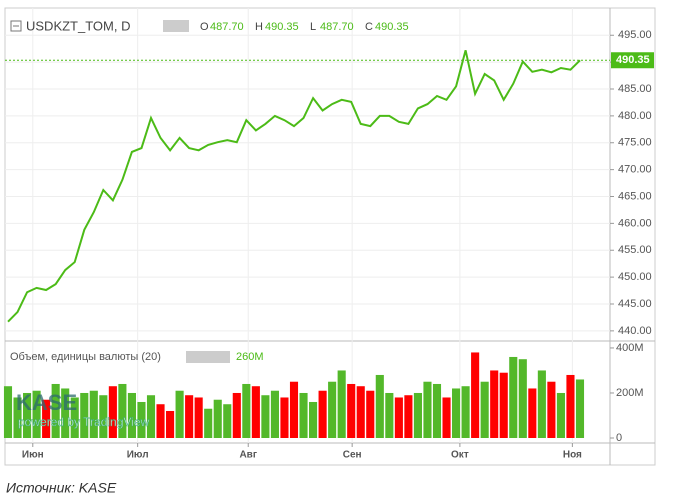 This screenshot has height=504, width=682. What do you see at coordinates (250, 357) in the screenshot?
I see `volume-last: 260M` at bounding box center [250, 357].